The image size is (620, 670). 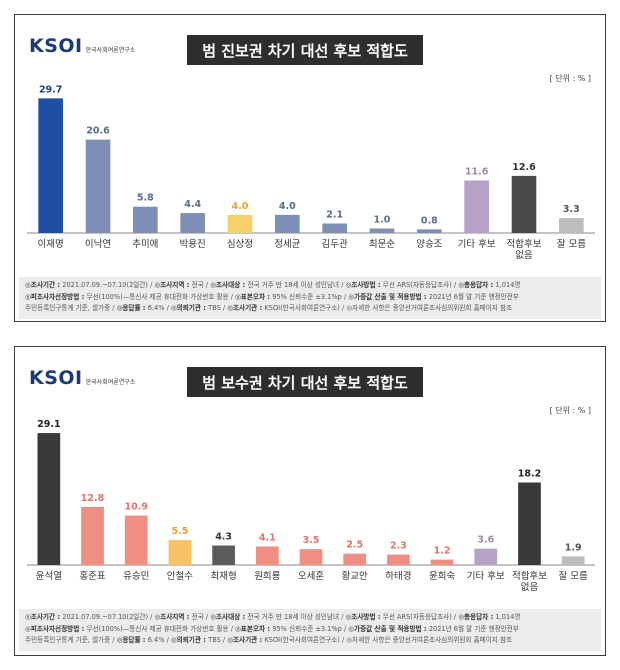 I want to click on category-label: 박용진, so click(x=193, y=244).